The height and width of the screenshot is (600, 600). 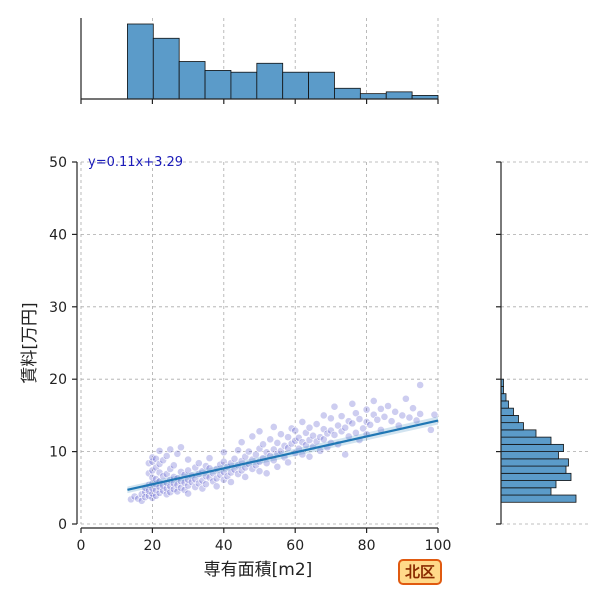 What do you see at coordinates (58, 308) in the screenshot?
I see `y-tick-label: 30` at bounding box center [58, 308].